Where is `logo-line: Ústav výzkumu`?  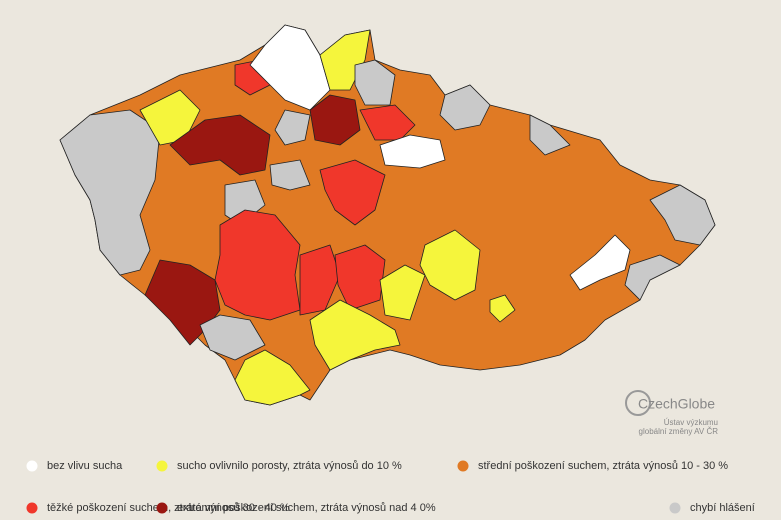 logo-line: Ústav výzkumu is located at coordinates (691, 422).